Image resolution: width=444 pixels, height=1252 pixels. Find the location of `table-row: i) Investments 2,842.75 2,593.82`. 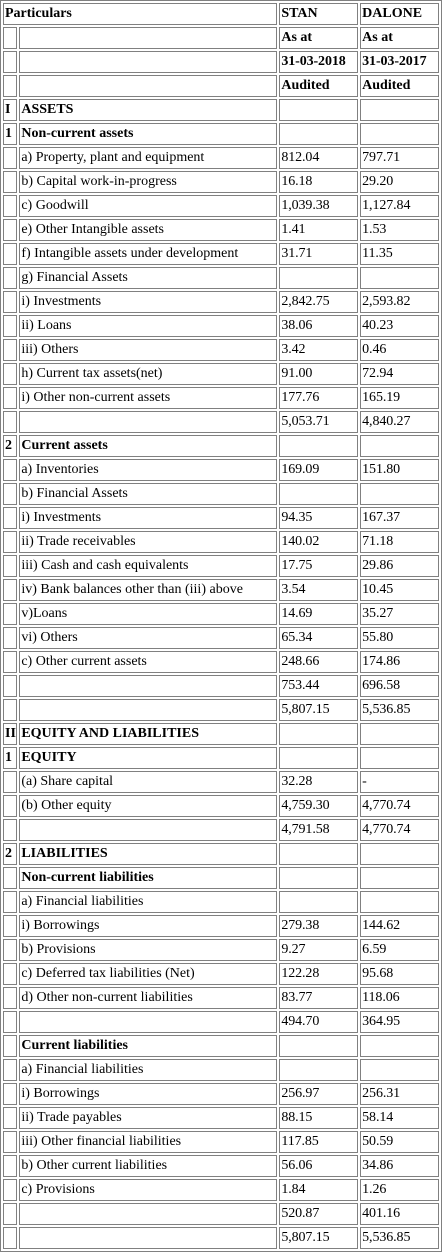

table-row: i) Investments 2,842.75 2,593.82 is located at coordinates (221, 302).